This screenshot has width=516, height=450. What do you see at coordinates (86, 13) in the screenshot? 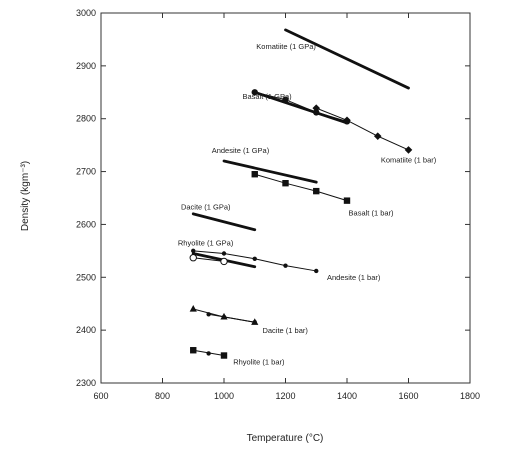
I see `y-tick-label: 3000` at bounding box center [86, 13].